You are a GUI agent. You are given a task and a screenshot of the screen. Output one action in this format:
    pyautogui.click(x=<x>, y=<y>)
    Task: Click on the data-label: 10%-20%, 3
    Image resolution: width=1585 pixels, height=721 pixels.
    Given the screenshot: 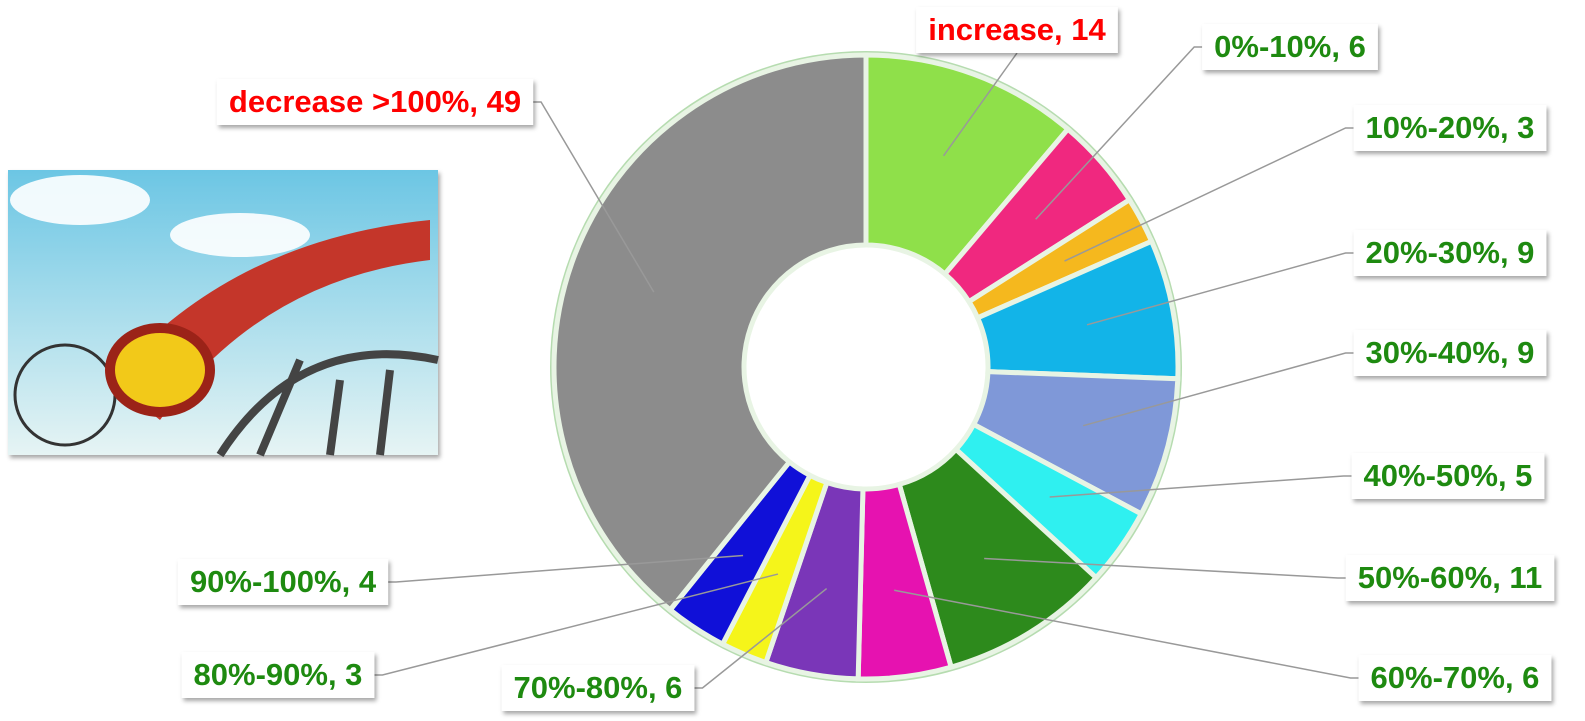 What is the action you would take?
    pyautogui.click(x=1450, y=127)
    